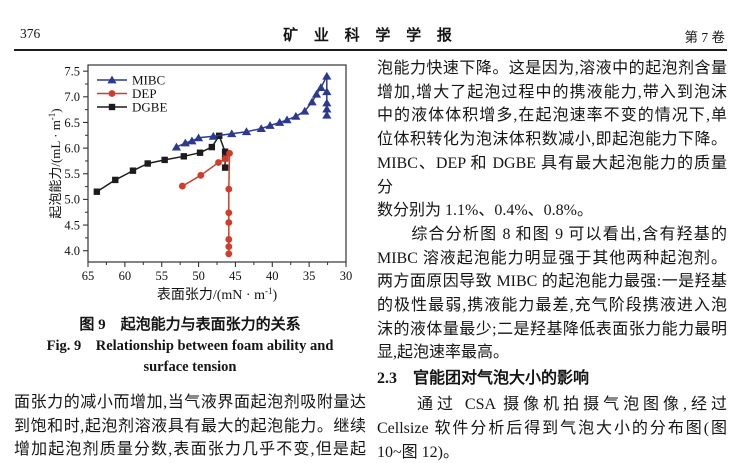  I want to click on svg-text: 表面张力/(mN · m-1), so click(217, 294).